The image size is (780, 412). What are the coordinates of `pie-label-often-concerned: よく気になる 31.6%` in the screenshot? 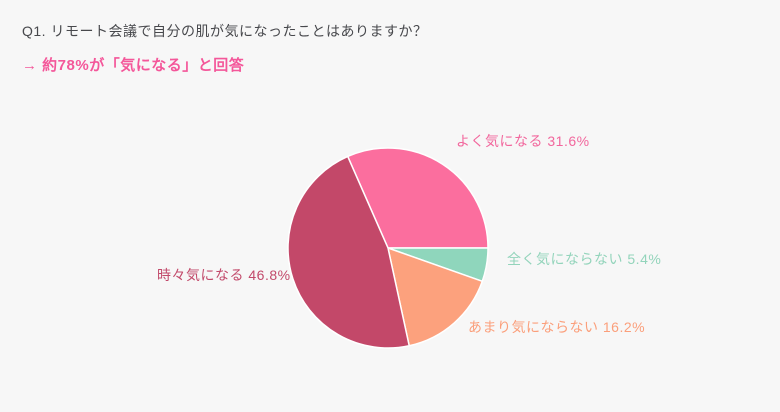 It's located at (523, 141).